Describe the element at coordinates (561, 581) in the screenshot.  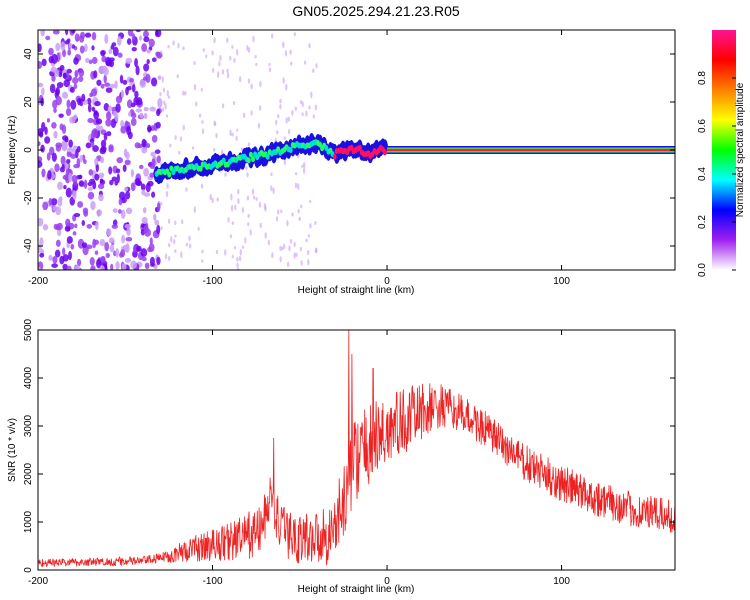
I see `snr-xtick-label: 100` at that location.